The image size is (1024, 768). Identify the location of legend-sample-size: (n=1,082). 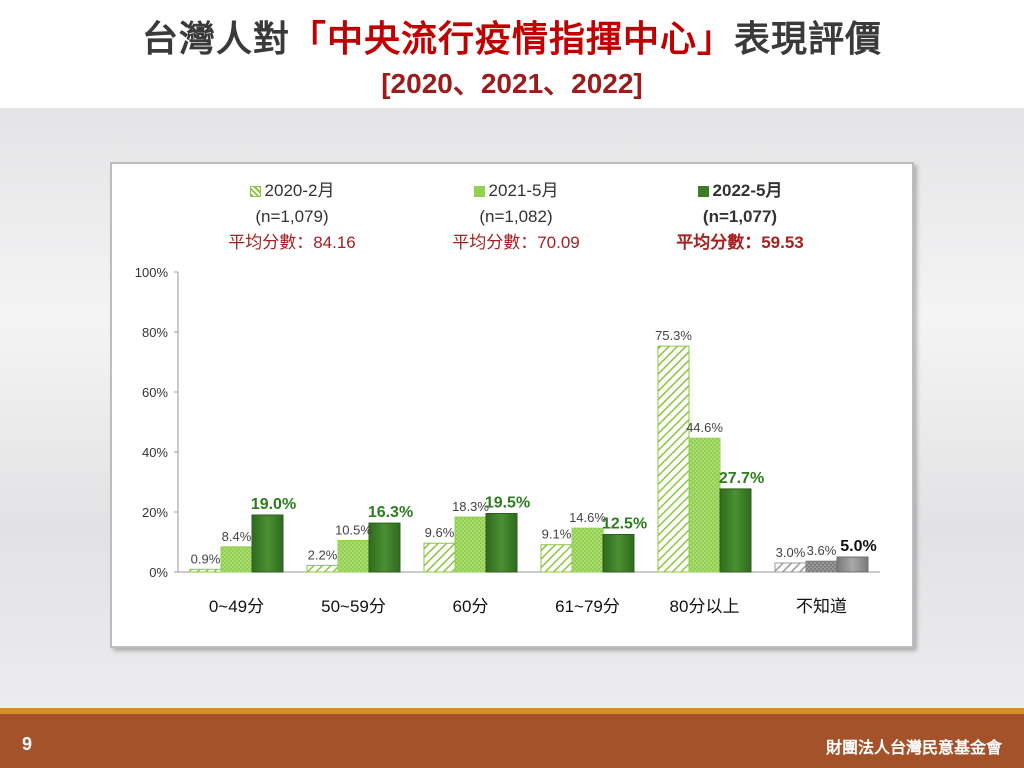
(516, 216).